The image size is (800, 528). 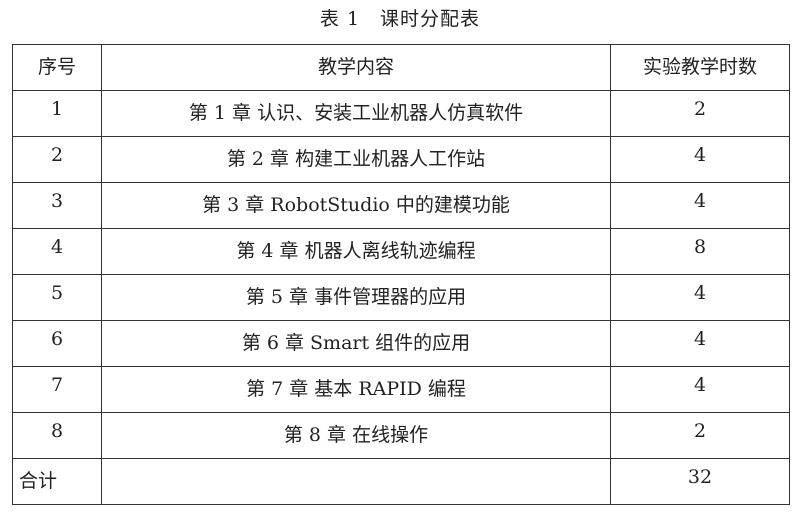 I want to click on table-header-row: 序号 教学内容 实验教学时数, so click(x=401, y=67).